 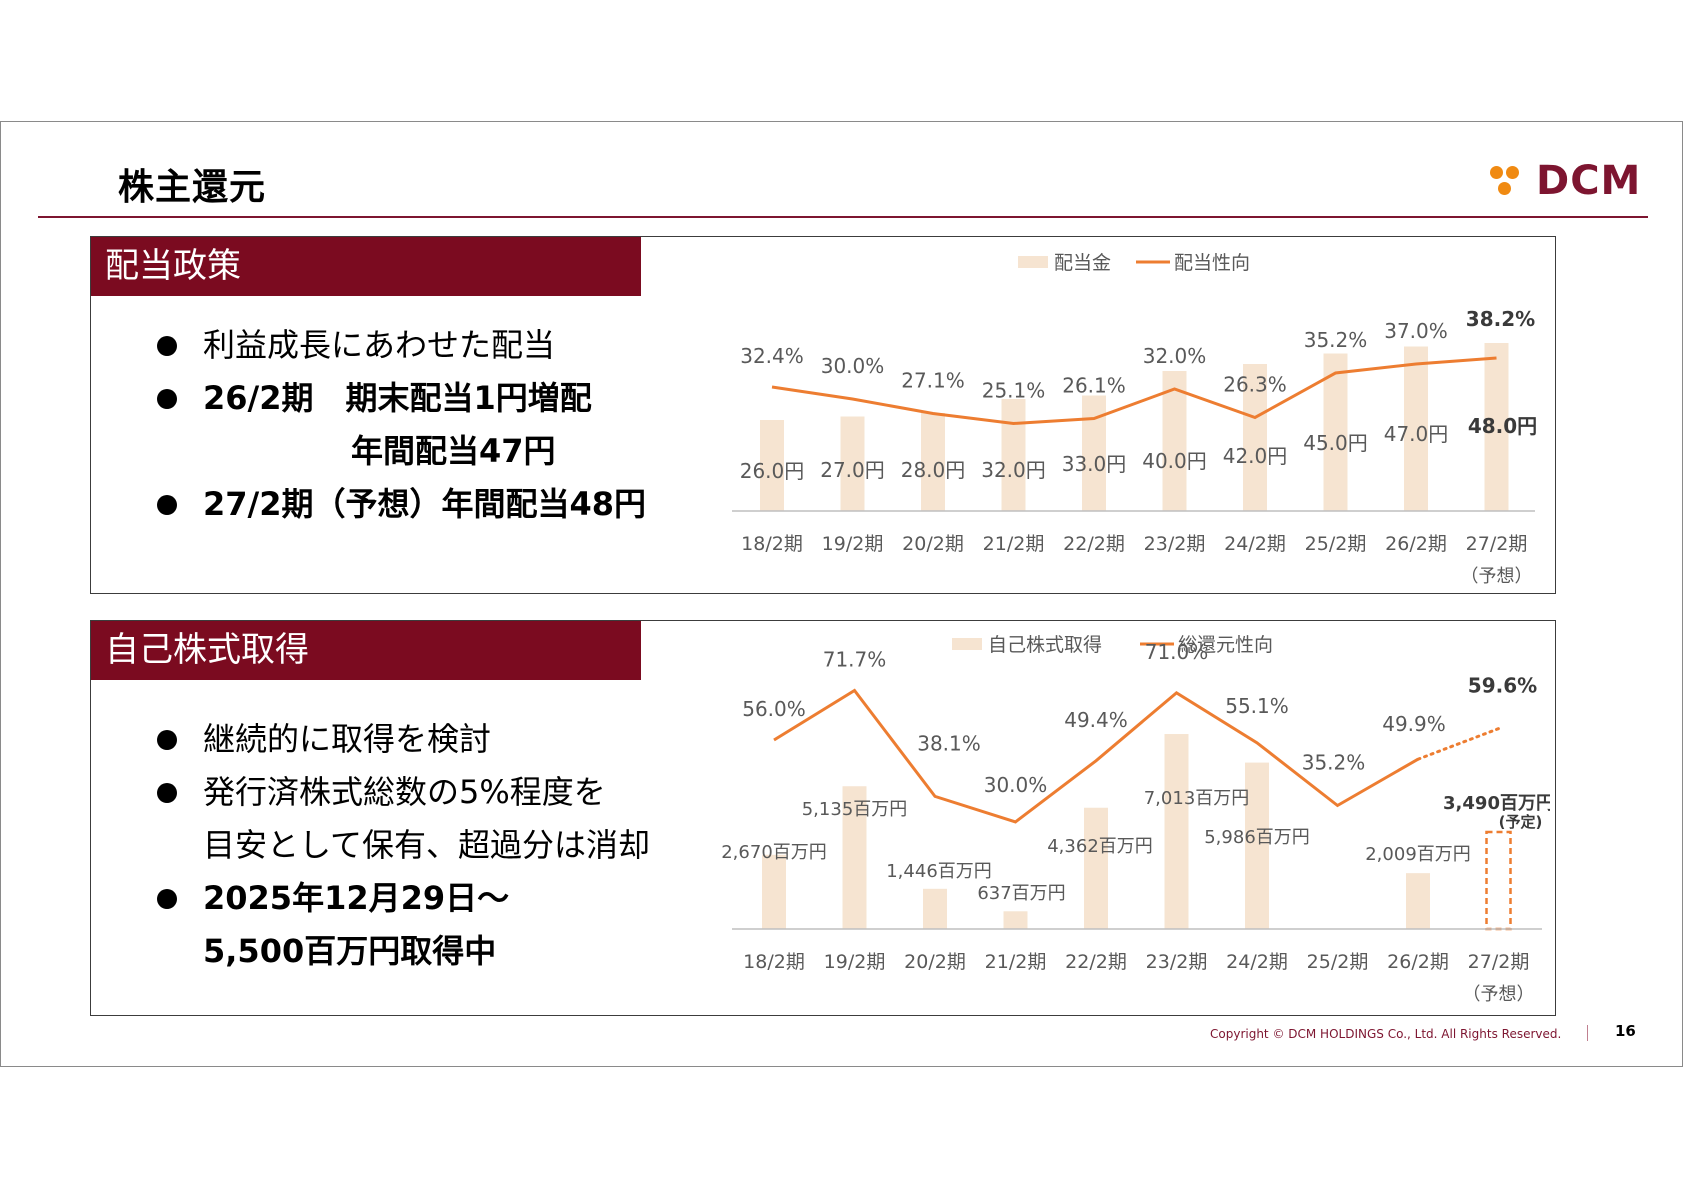 I want to click on line-data-label: 56.0%, so click(x=774, y=709).